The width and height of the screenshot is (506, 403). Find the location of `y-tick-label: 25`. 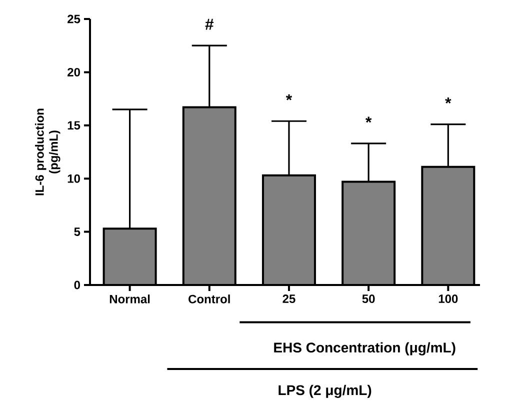

y-tick-label: 25 is located at coordinates (74, 19).